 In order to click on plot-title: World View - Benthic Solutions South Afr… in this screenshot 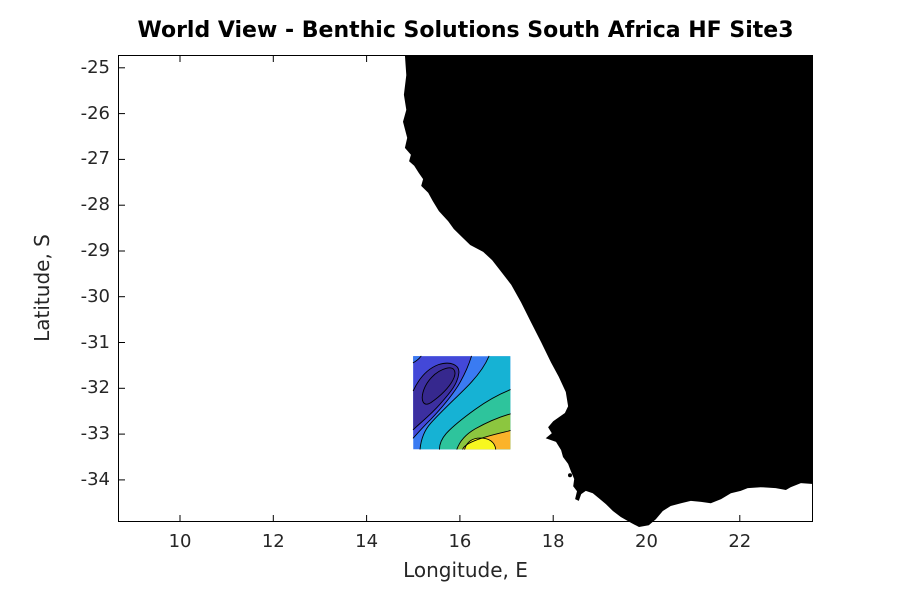, I will do `click(465, 30)`.